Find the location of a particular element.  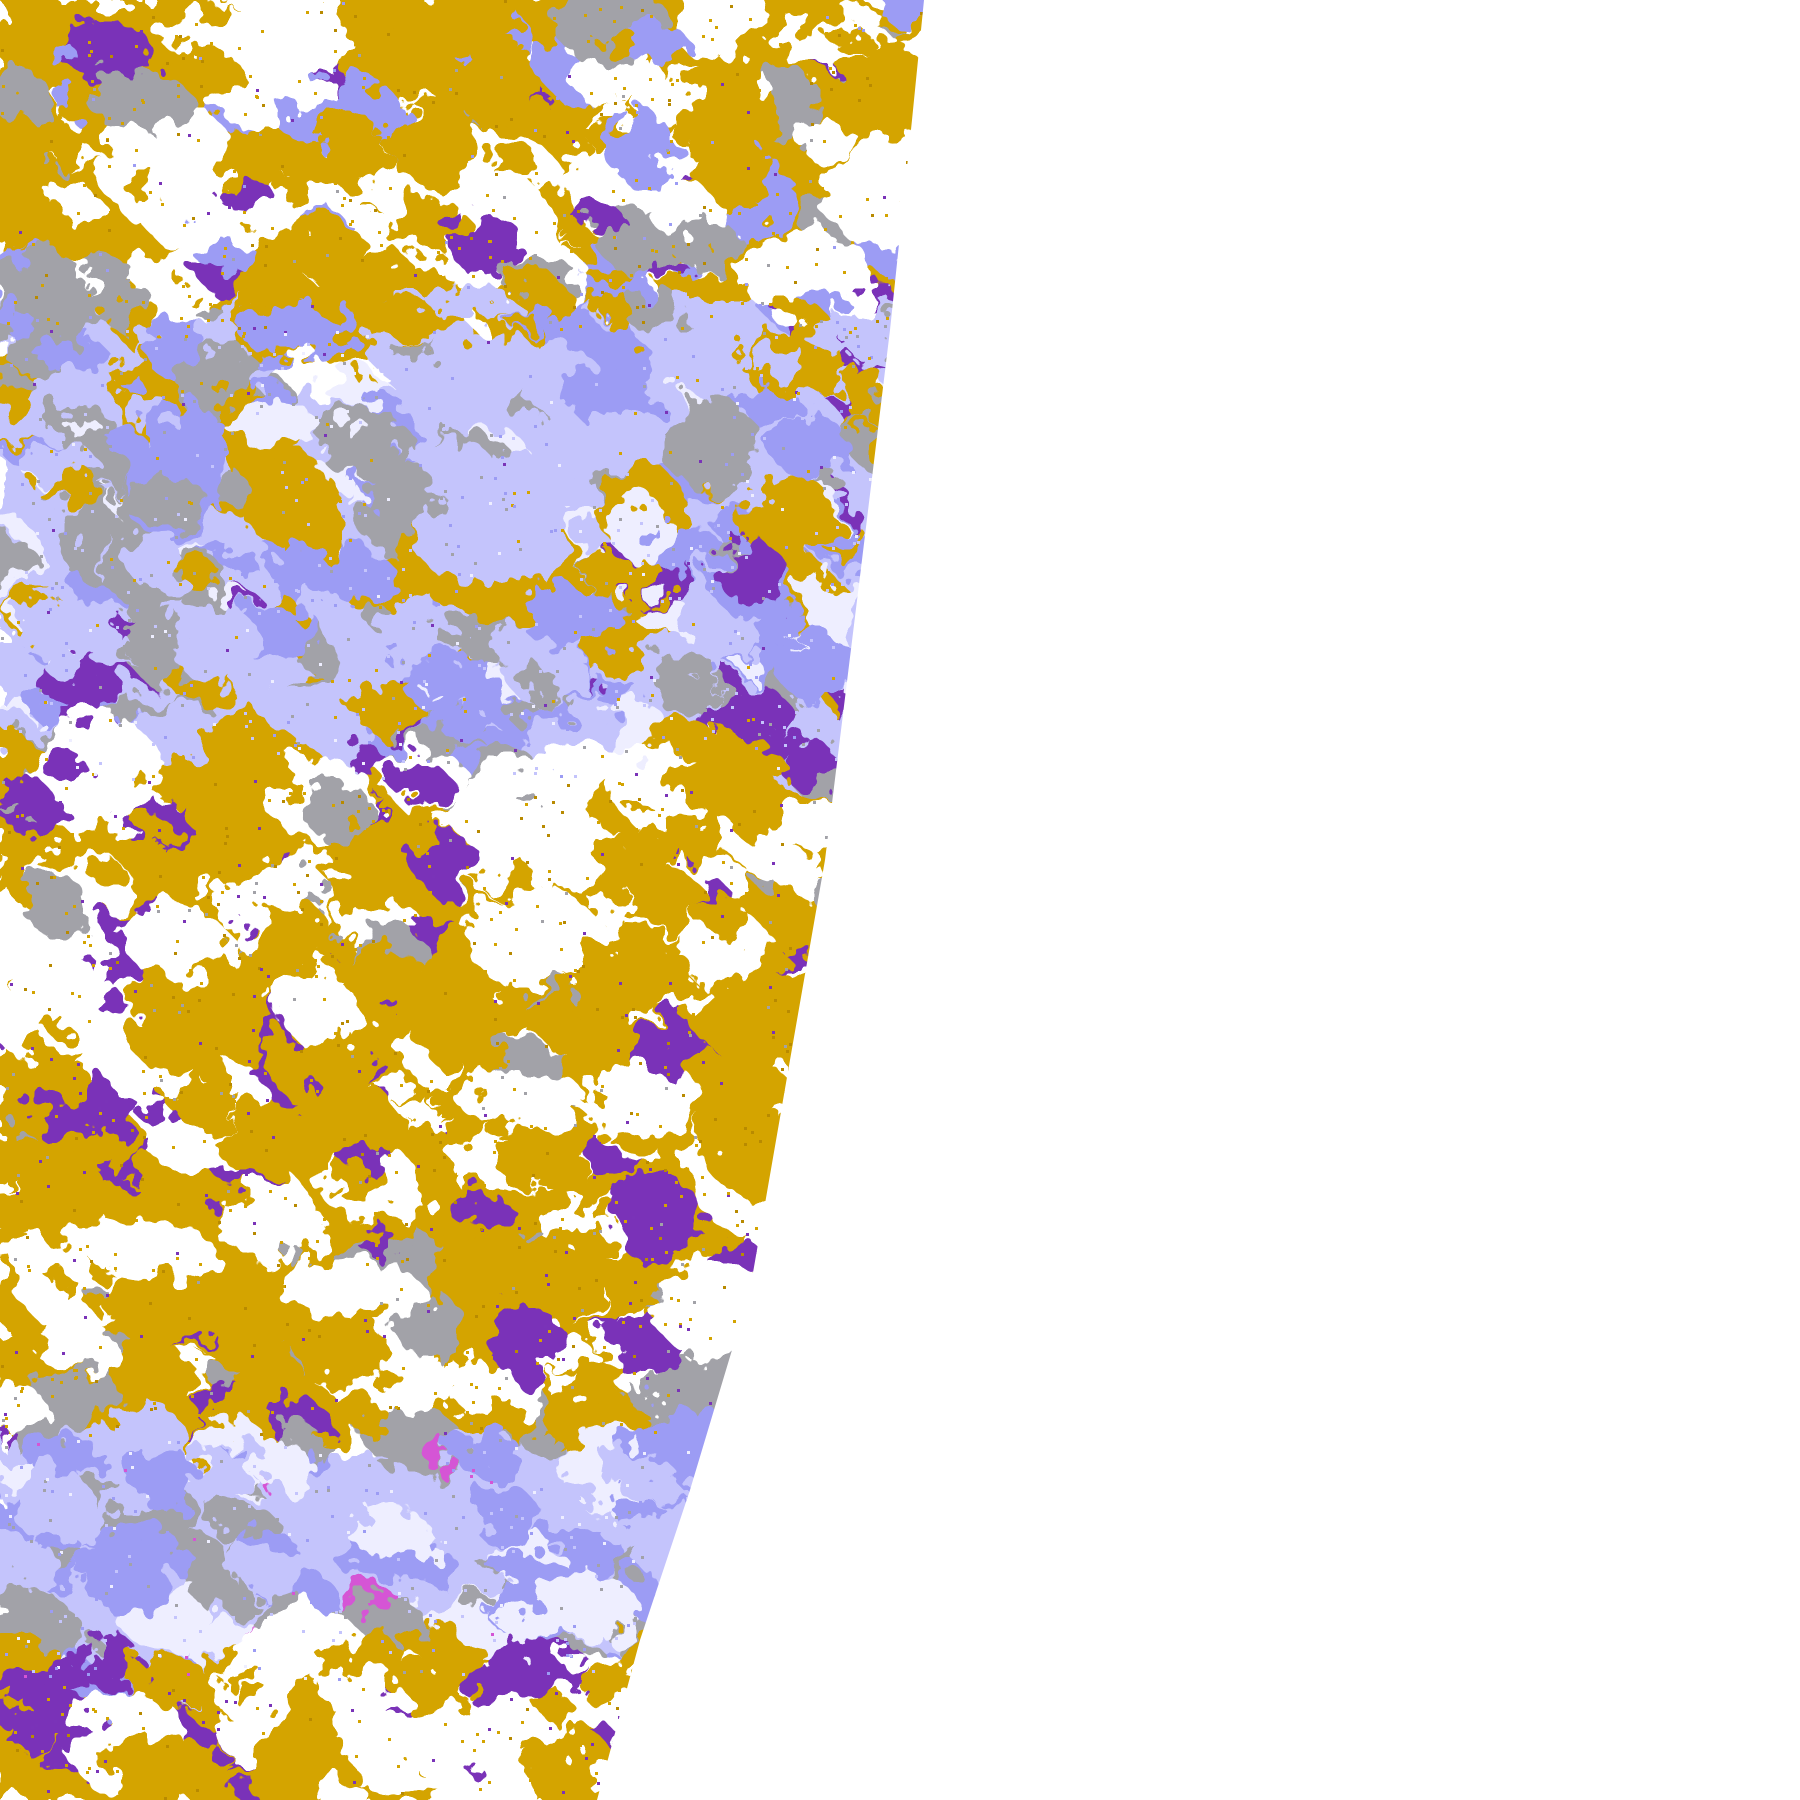

cloud-patch-pale-lavender is located at coordinates (908, 1475).